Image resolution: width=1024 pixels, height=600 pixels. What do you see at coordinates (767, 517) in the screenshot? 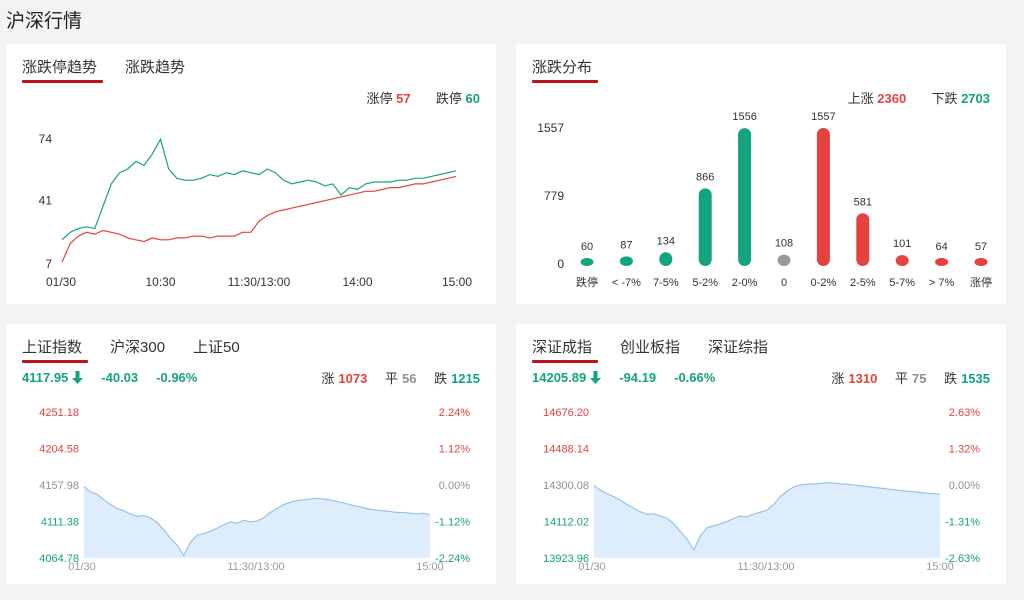
I see `index-price-line` at bounding box center [767, 517].